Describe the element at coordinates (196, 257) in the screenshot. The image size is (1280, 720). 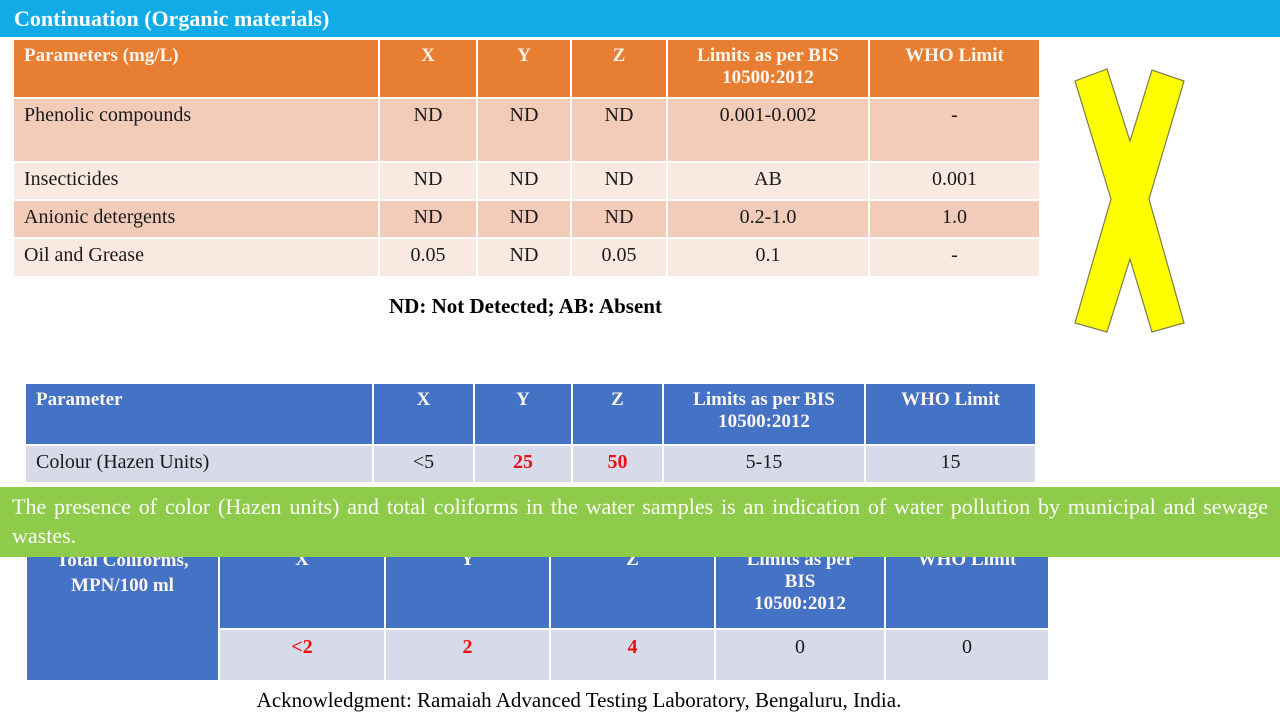
I see `table-cell: Oil and Grease` at that location.